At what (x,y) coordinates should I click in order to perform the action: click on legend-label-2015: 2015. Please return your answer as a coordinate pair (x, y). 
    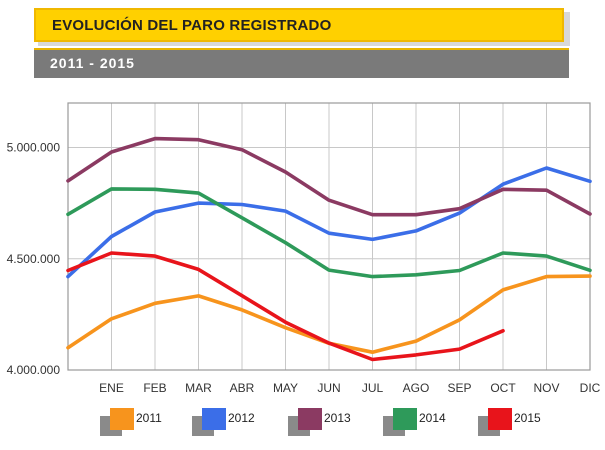
    Looking at the image, I should click on (527, 418).